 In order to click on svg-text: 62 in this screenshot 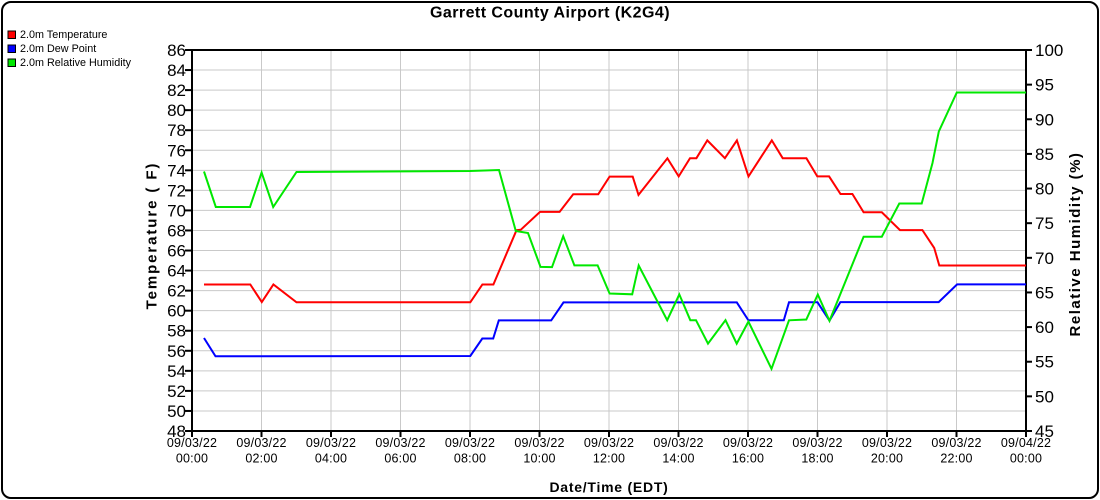, I will do `click(176, 291)`.